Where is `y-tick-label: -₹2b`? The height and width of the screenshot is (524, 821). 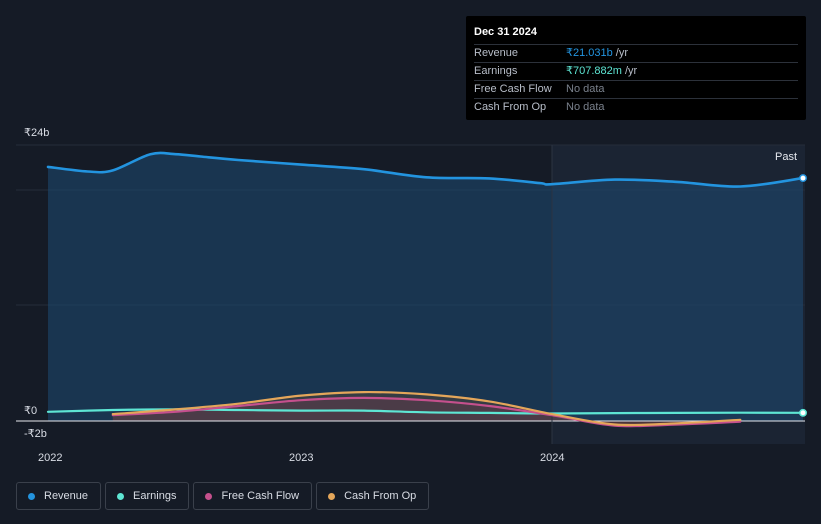
y-tick-label: -₹2b is located at coordinates (35, 434).